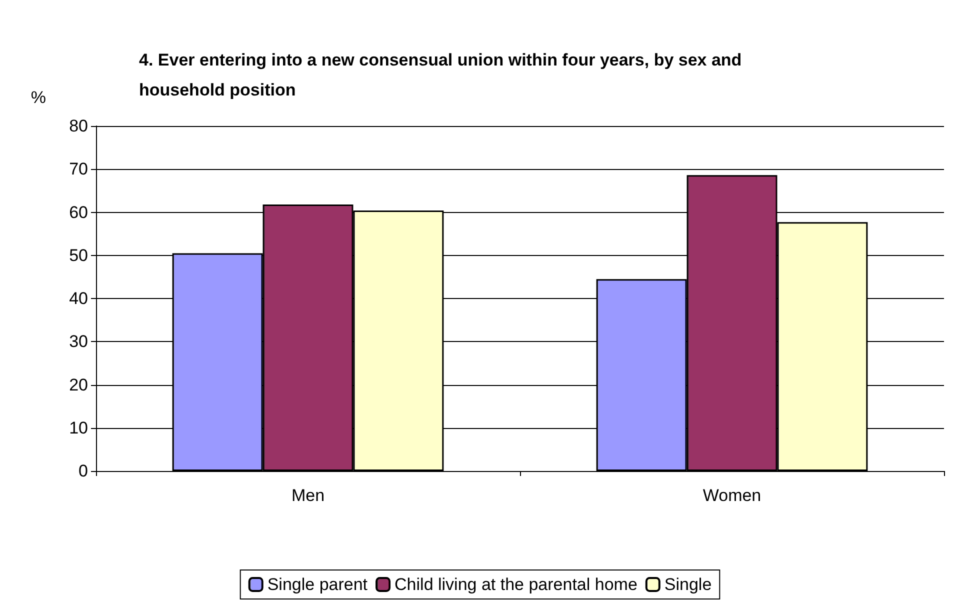  Describe the element at coordinates (688, 584) in the screenshot. I see `legend-label: Single` at that location.